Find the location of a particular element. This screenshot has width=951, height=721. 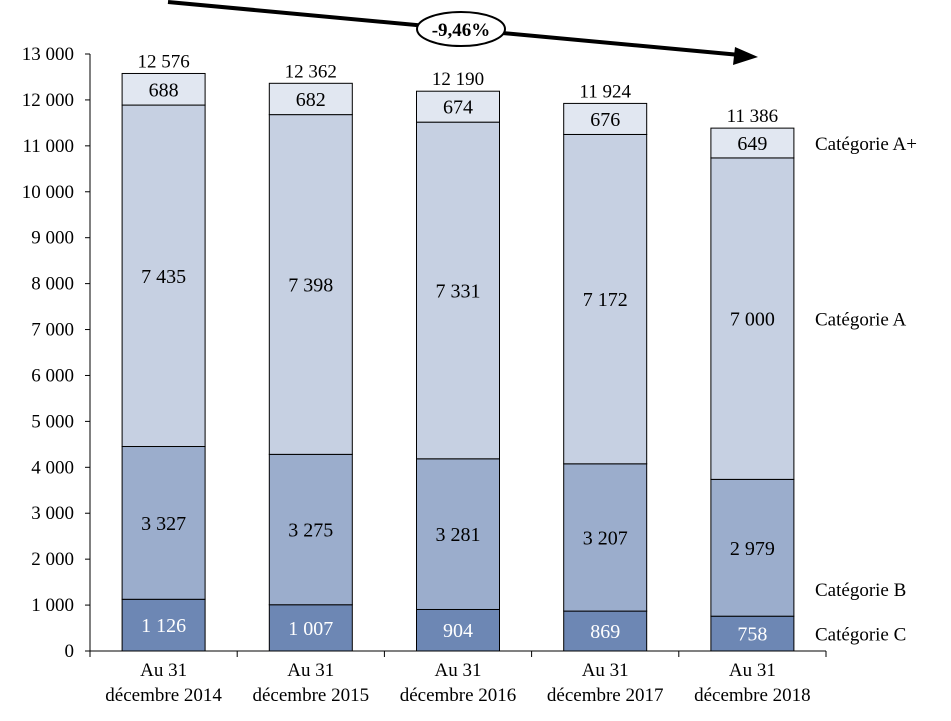

y-tick-label: 13 000 is located at coordinates (48, 54).